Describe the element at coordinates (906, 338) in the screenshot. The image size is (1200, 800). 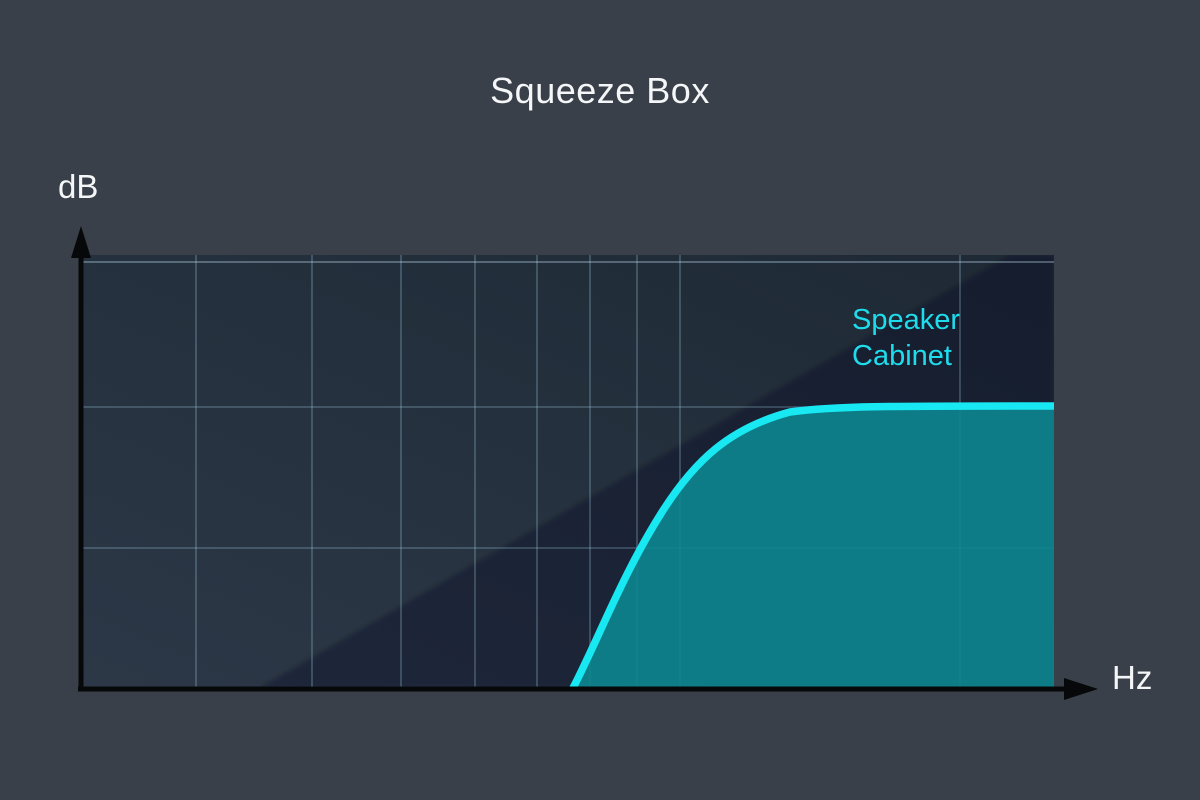
I see `series-annotation-speaker-cabinet: Speaker Cabinet` at that location.